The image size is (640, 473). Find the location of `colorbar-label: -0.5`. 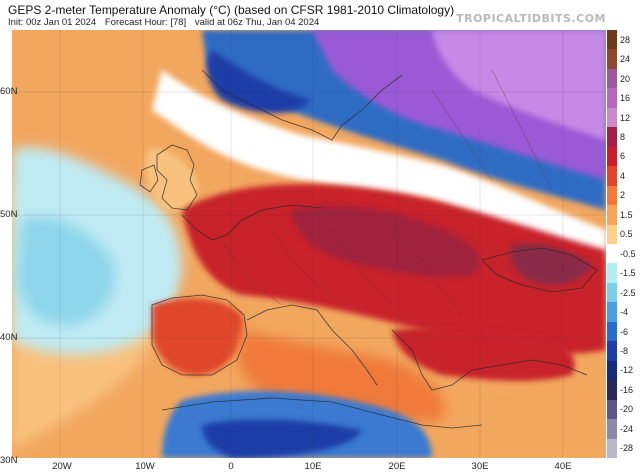

colorbar-label: -0.5 is located at coordinates (628, 253).